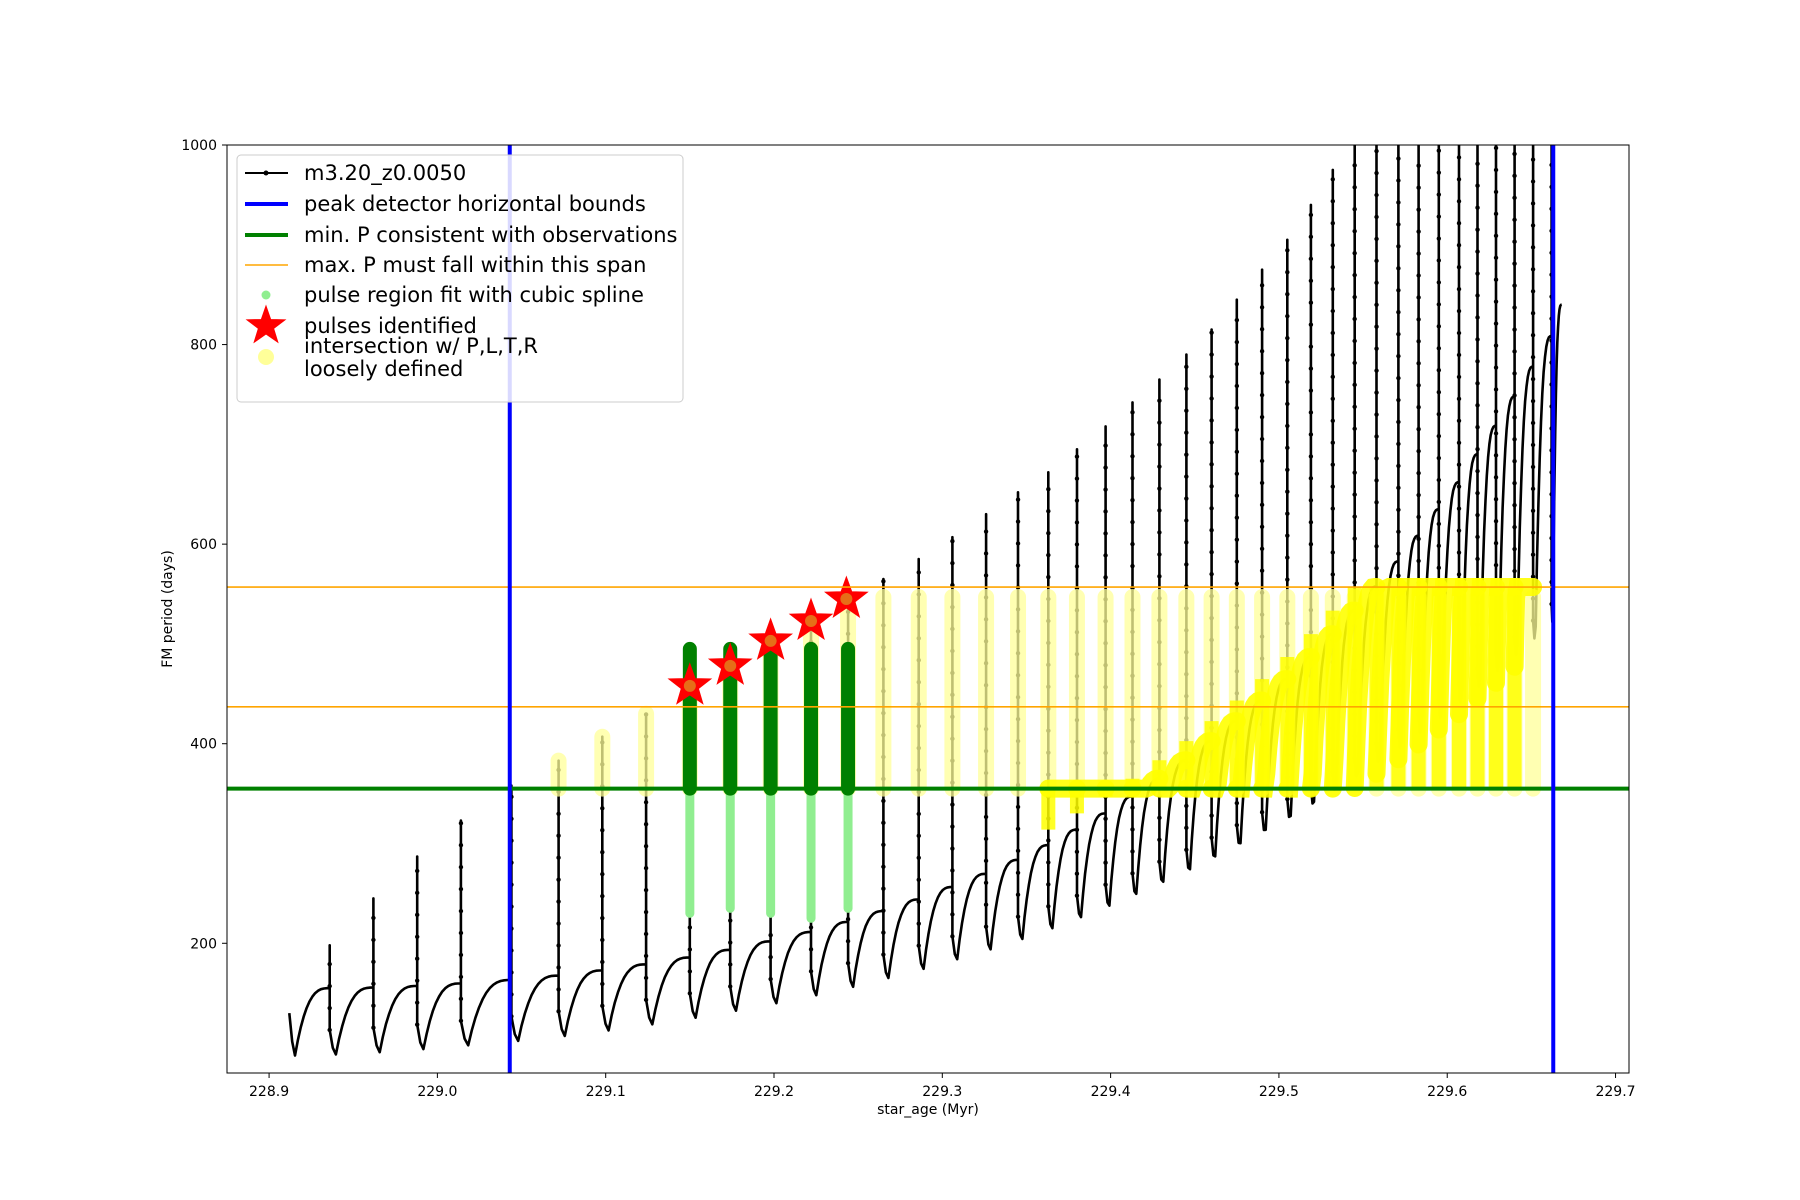  What do you see at coordinates (774, 1092) in the screenshot?
I see `x-tick-label: 229.2` at bounding box center [774, 1092].